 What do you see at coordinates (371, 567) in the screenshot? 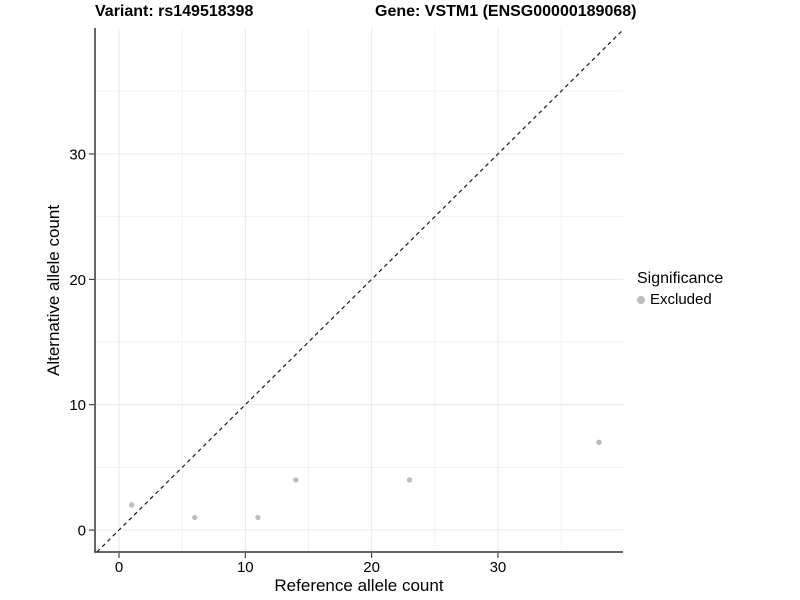
I see `x-tick-label: 20` at bounding box center [371, 567].